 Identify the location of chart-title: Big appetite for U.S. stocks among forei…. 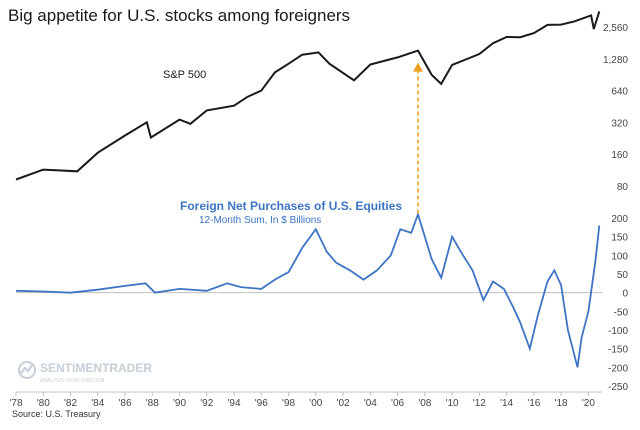
(179, 15).